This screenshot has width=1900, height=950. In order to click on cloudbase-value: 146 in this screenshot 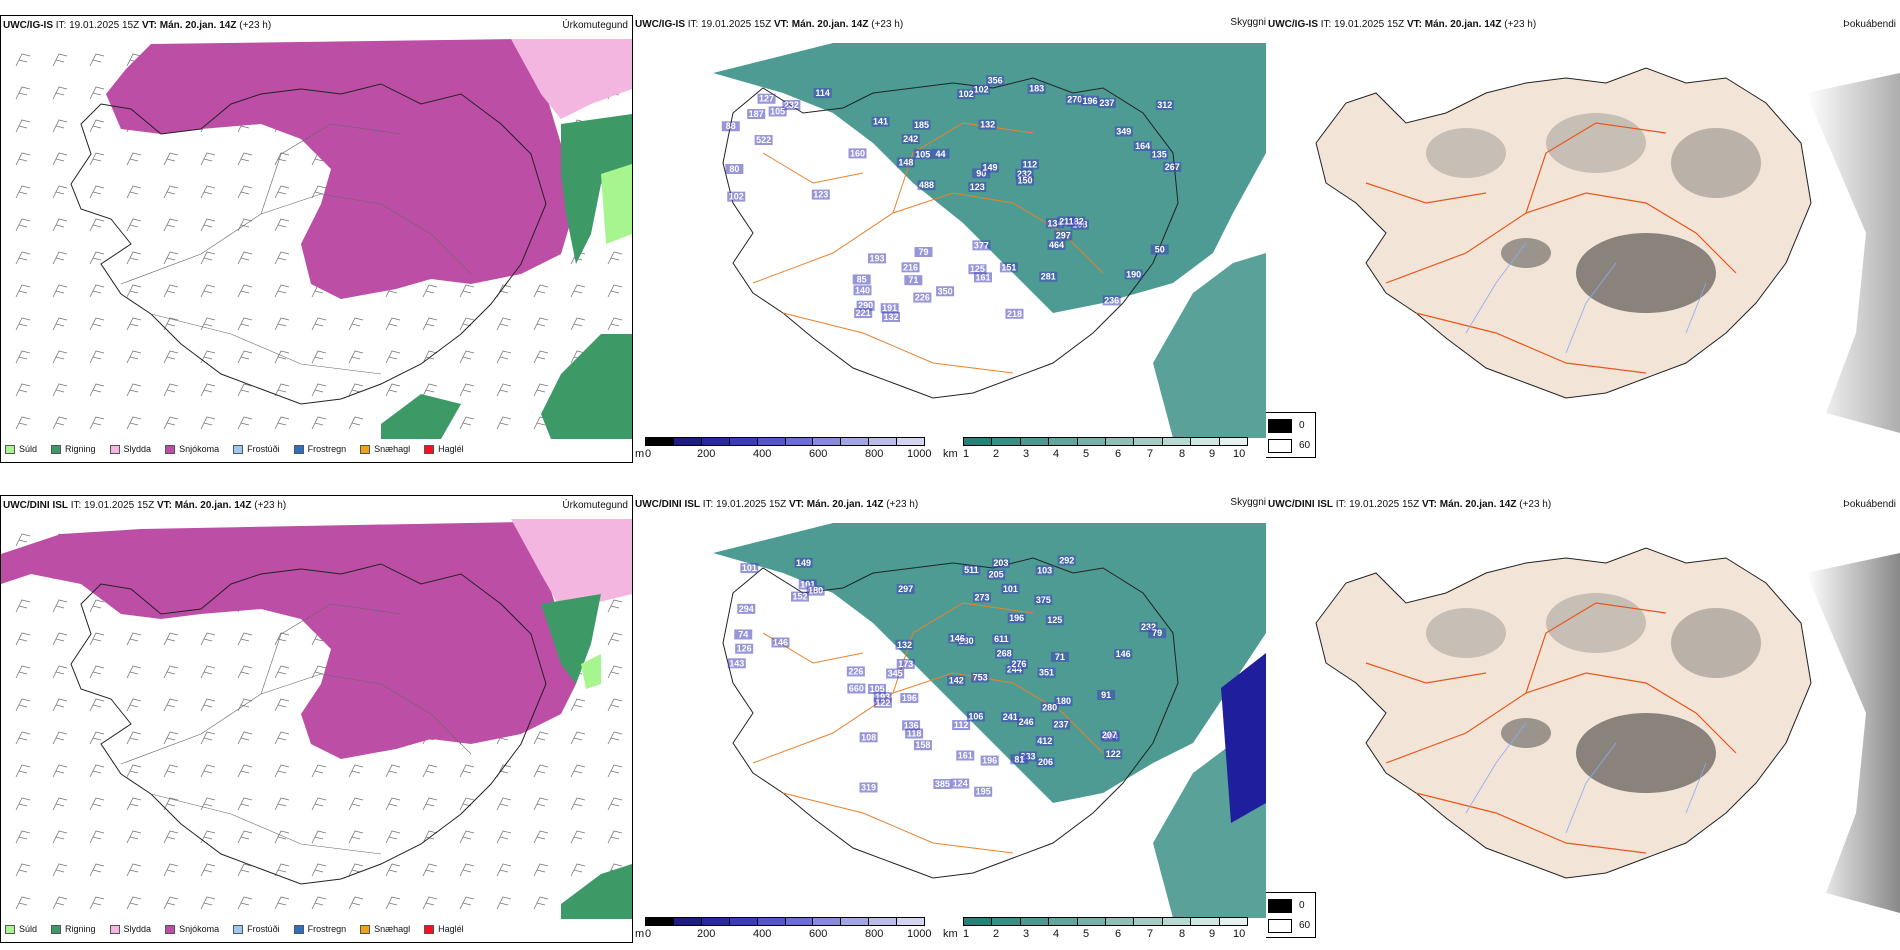, I will do `click(1123, 654)`.